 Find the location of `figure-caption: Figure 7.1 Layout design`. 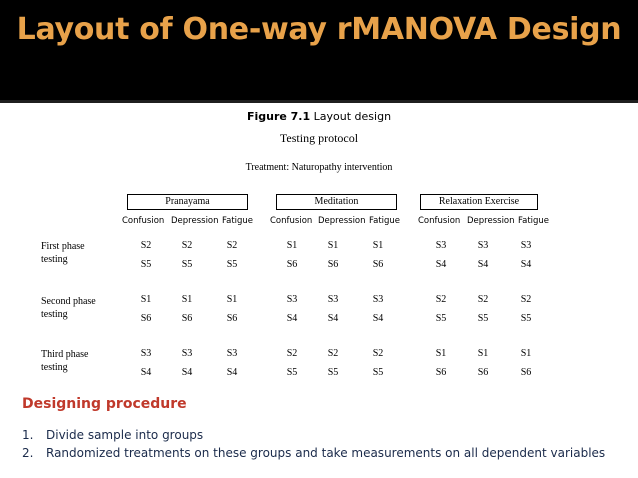

figure-caption: Figure 7.1 Layout design is located at coordinates (319, 116).